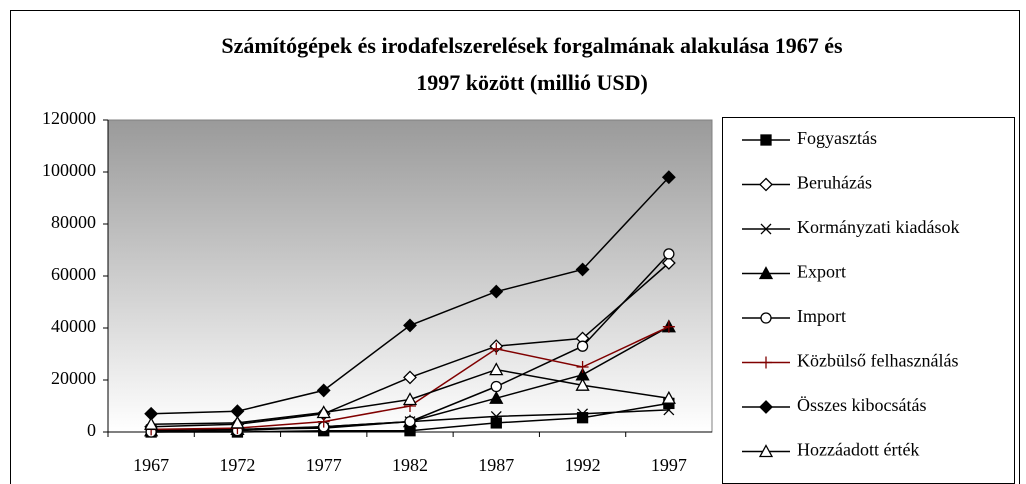 The height and width of the screenshot is (484, 1026). Describe the element at coordinates (73, 222) in the screenshot. I see `y-tick-label: 80000` at that location.